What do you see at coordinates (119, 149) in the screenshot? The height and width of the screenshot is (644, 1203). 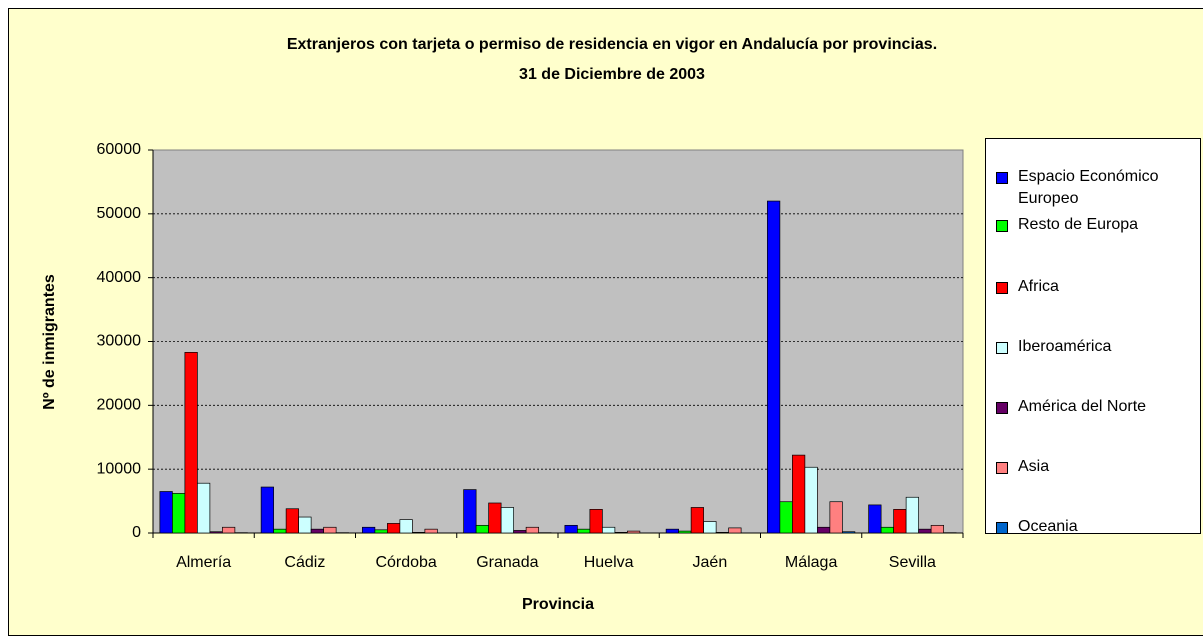 I see `y-tick-label: 60000` at bounding box center [119, 149].